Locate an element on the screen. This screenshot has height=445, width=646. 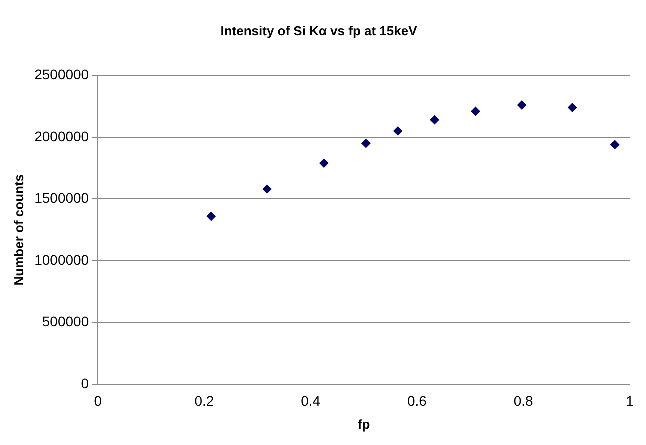
y-tick-label: 2500000 is located at coordinates (62, 74).